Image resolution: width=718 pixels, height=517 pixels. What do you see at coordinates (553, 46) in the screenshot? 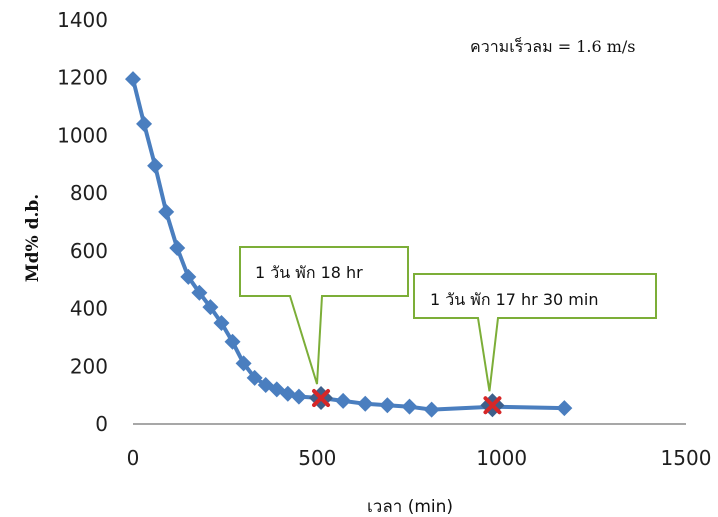
I see `wind-speed-annotation: ความเร็วลม = 1.6 m/s` at bounding box center [553, 46].